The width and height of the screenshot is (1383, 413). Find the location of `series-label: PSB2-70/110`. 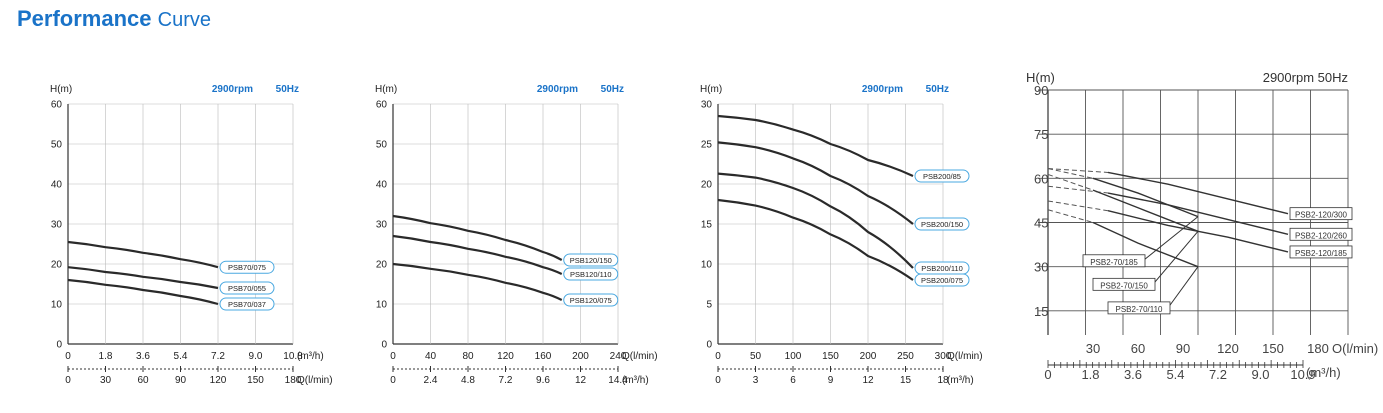

series-label: PSB2-70/110 is located at coordinates (1140, 309).